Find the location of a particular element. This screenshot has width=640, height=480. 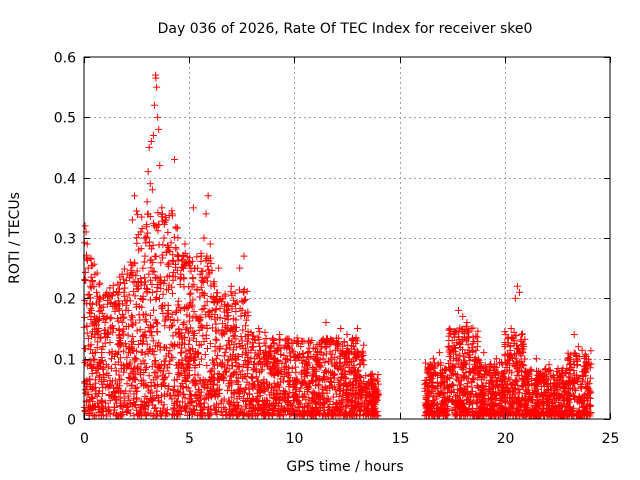

y-tick-label: 0.5 is located at coordinates (65, 119).